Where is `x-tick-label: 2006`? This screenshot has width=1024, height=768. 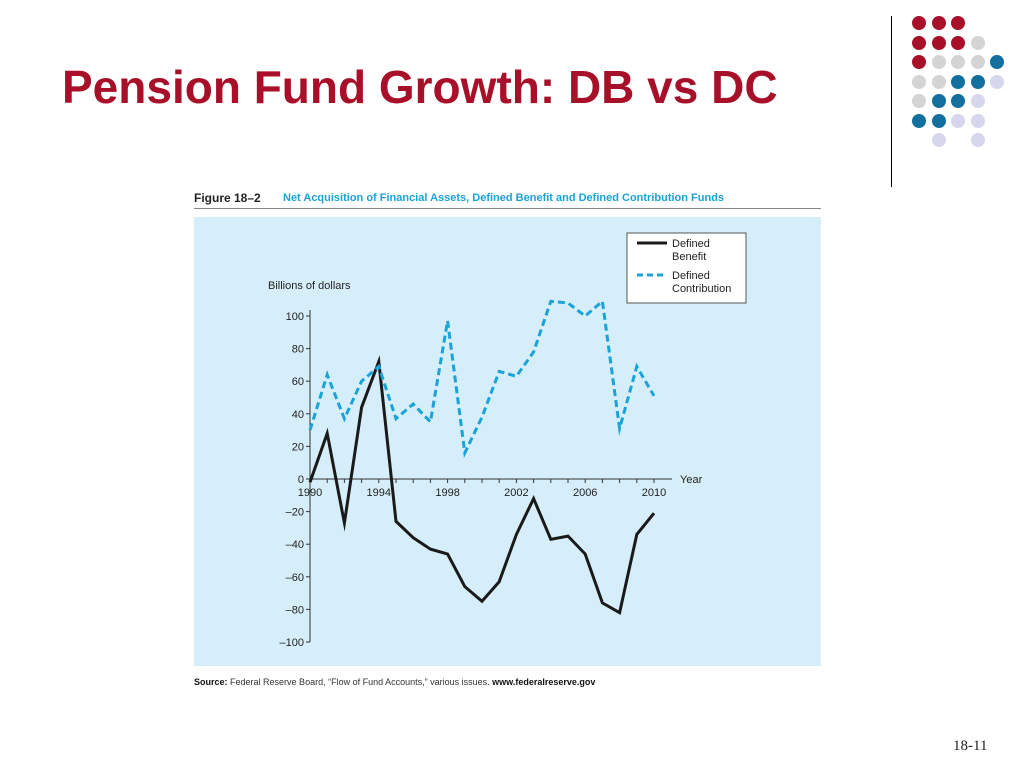 x-tick-label: 2006 is located at coordinates (585, 493).